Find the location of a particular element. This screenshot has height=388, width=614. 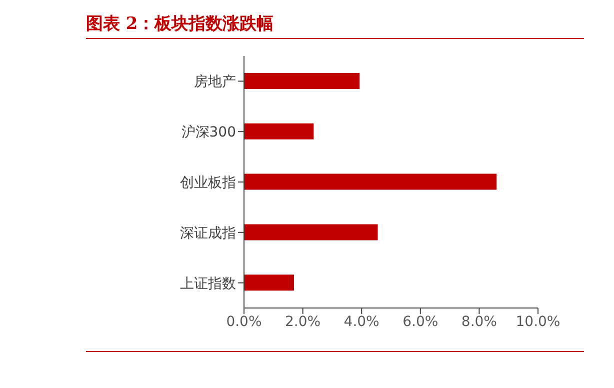

y-tick-label: 上证指数 is located at coordinates (208, 284).